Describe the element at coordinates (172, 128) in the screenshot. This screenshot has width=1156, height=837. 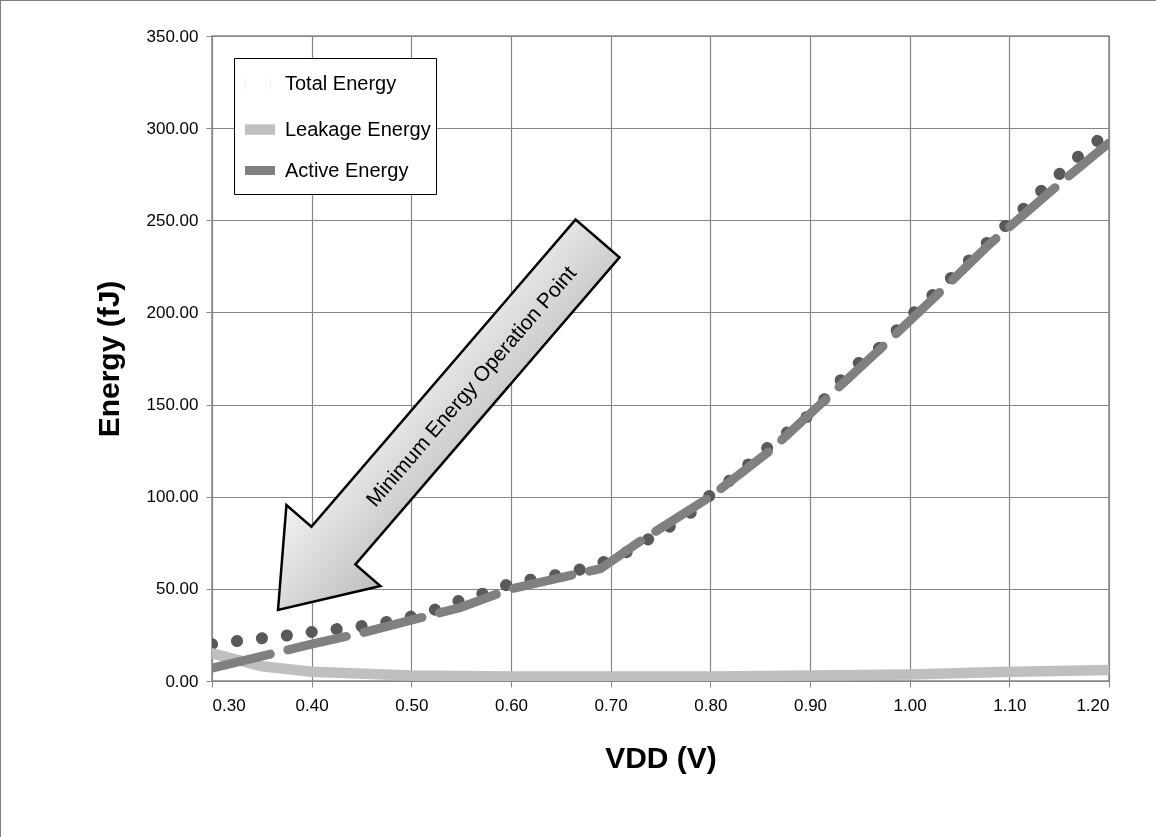
I see `y-tick-label: 300.00` at that location.